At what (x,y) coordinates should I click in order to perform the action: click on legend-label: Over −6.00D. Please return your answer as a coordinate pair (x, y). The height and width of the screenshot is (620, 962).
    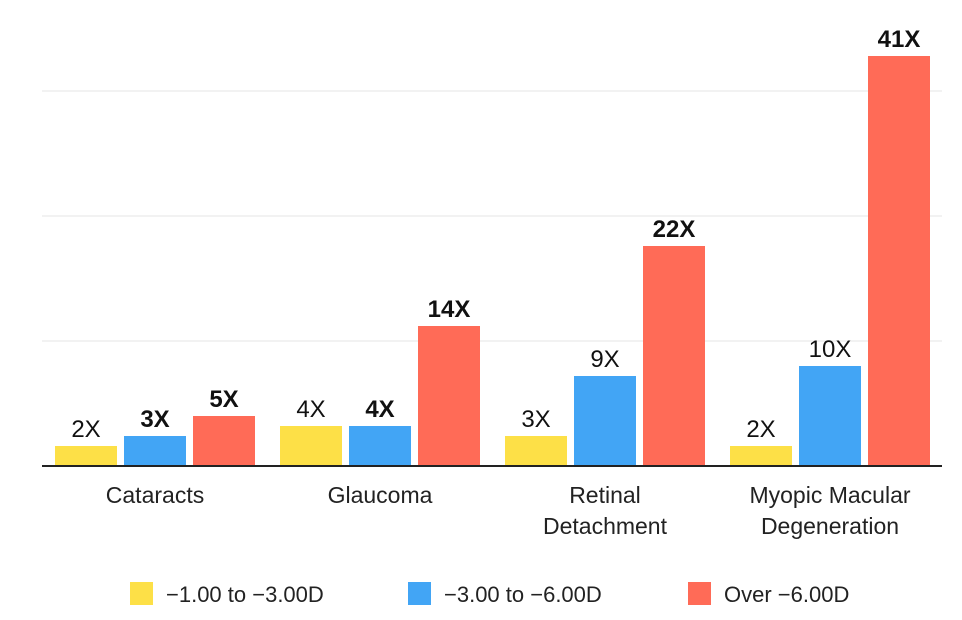
    Looking at the image, I should click on (786, 594).